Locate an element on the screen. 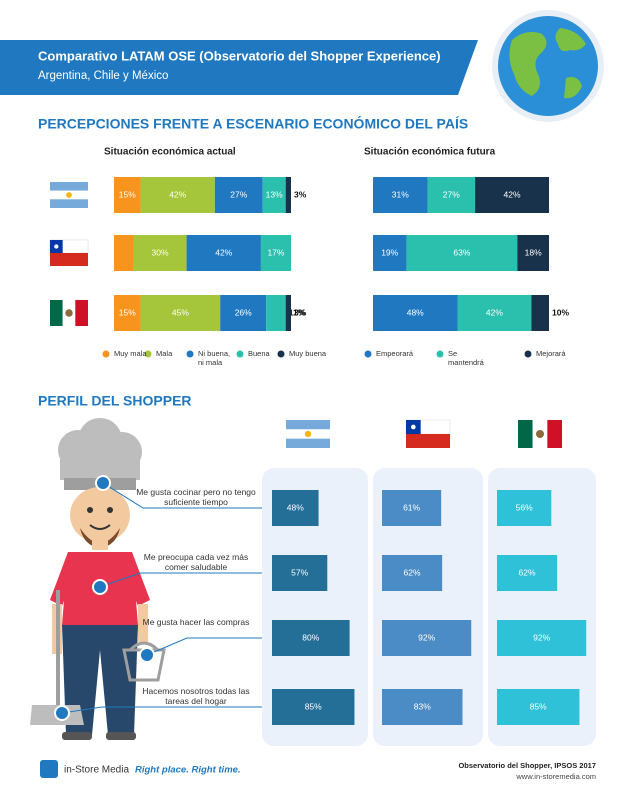 The height and width of the screenshot is (810, 631). globe-land is located at coordinates (528, 64).